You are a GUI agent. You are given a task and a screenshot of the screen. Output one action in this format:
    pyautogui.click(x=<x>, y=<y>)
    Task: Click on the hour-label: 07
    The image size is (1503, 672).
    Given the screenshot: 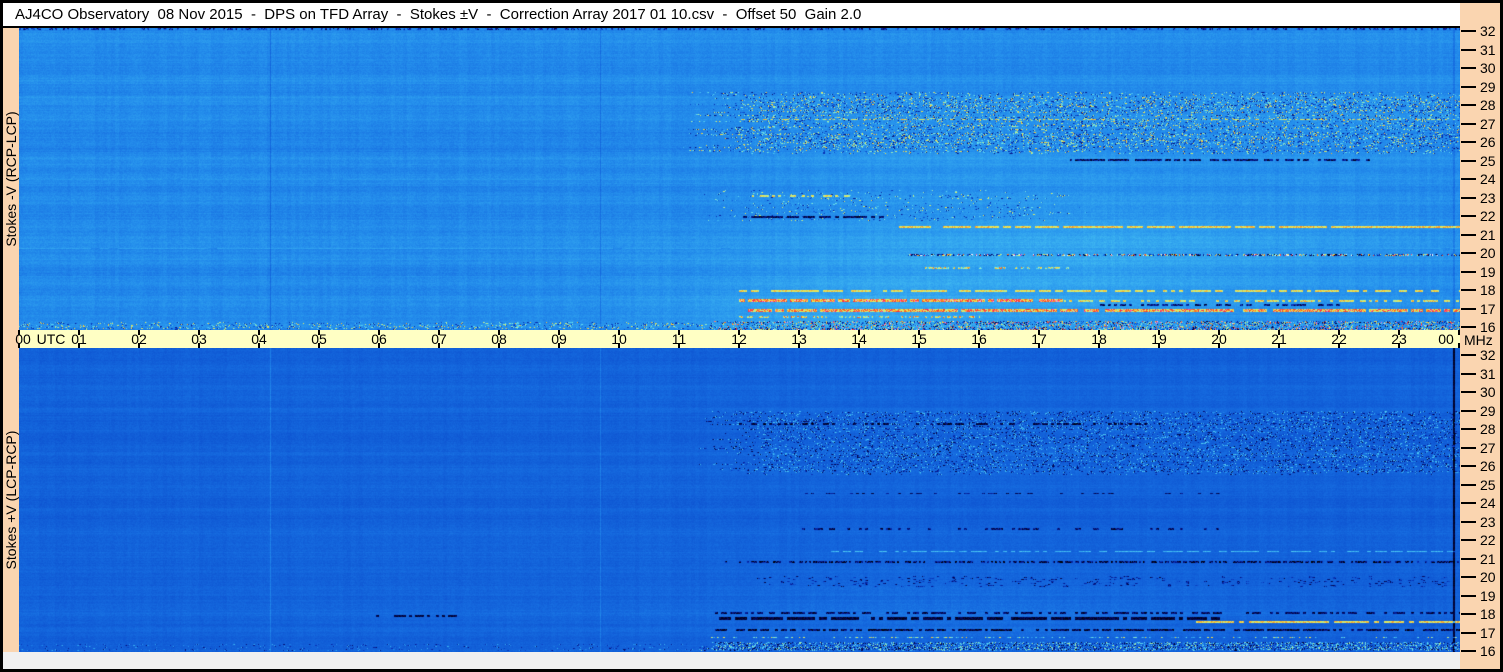 What is the action you would take?
    pyautogui.click(x=439, y=339)
    